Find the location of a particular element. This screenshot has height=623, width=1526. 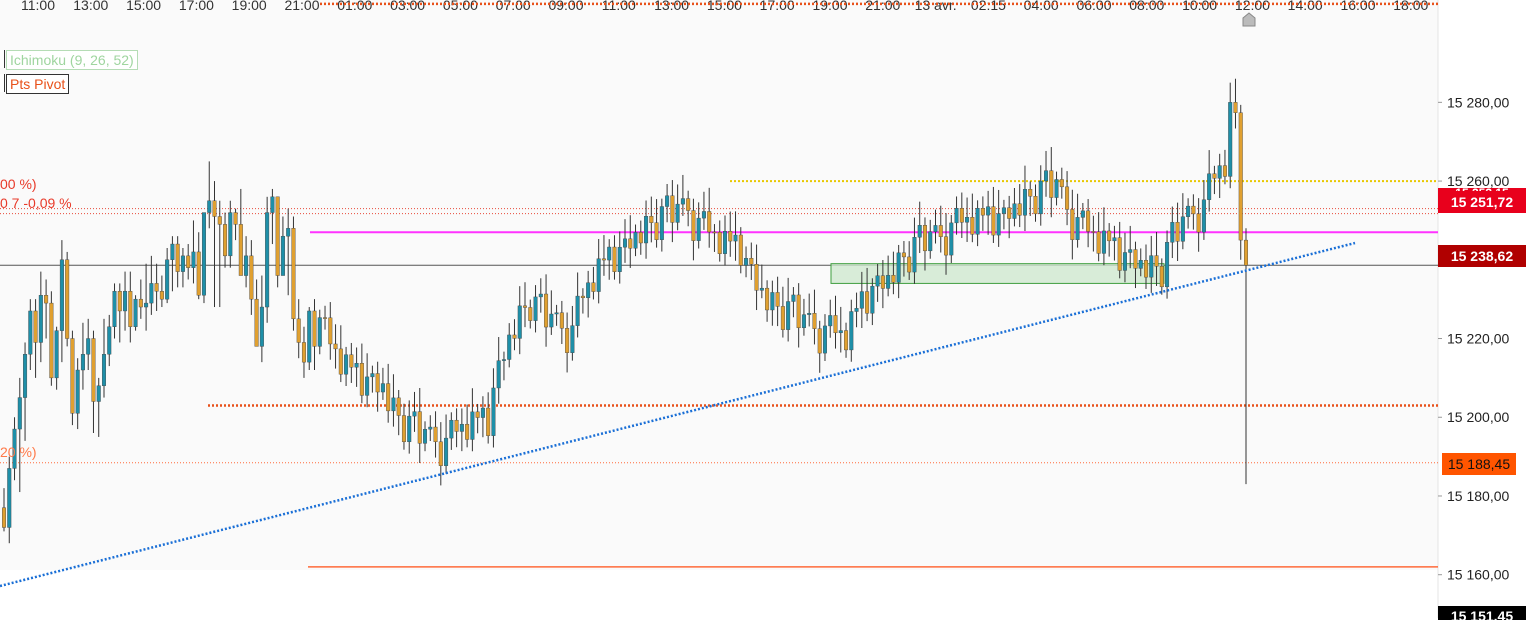

time-tick-label: 12:00 is located at coordinates (1252, 6).